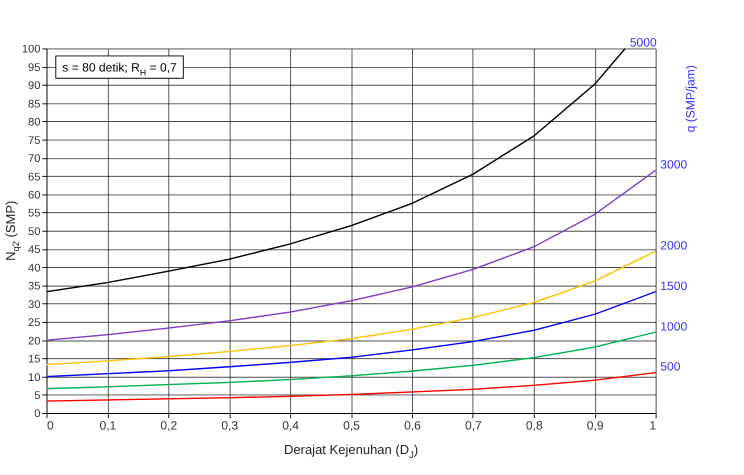 The width and height of the screenshot is (744, 475). What do you see at coordinates (34, 177) in the screenshot?
I see `y-tick-label: 65` at bounding box center [34, 177].